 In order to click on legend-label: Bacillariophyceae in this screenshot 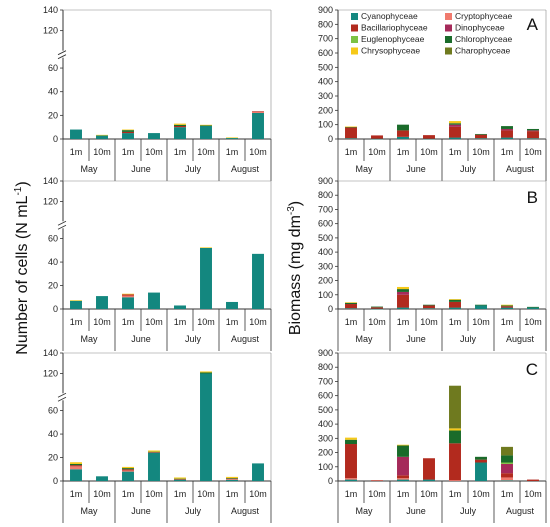, I will do `click(394, 28)`.